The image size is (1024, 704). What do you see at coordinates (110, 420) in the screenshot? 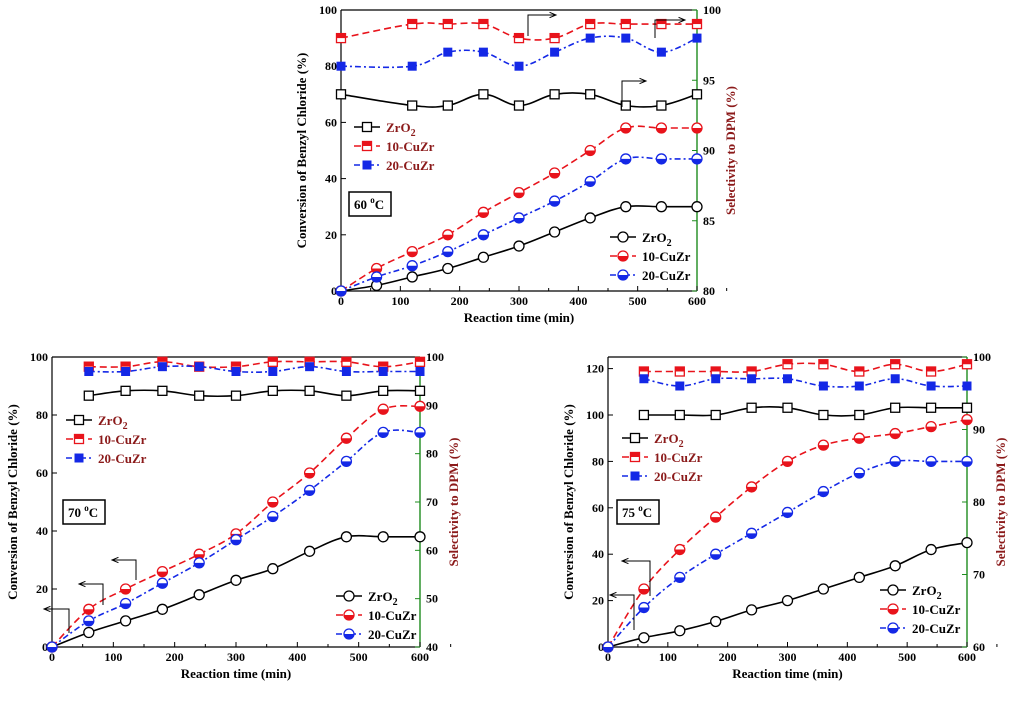
I see `legend-label-text: ZrO` at bounding box center [110, 420].